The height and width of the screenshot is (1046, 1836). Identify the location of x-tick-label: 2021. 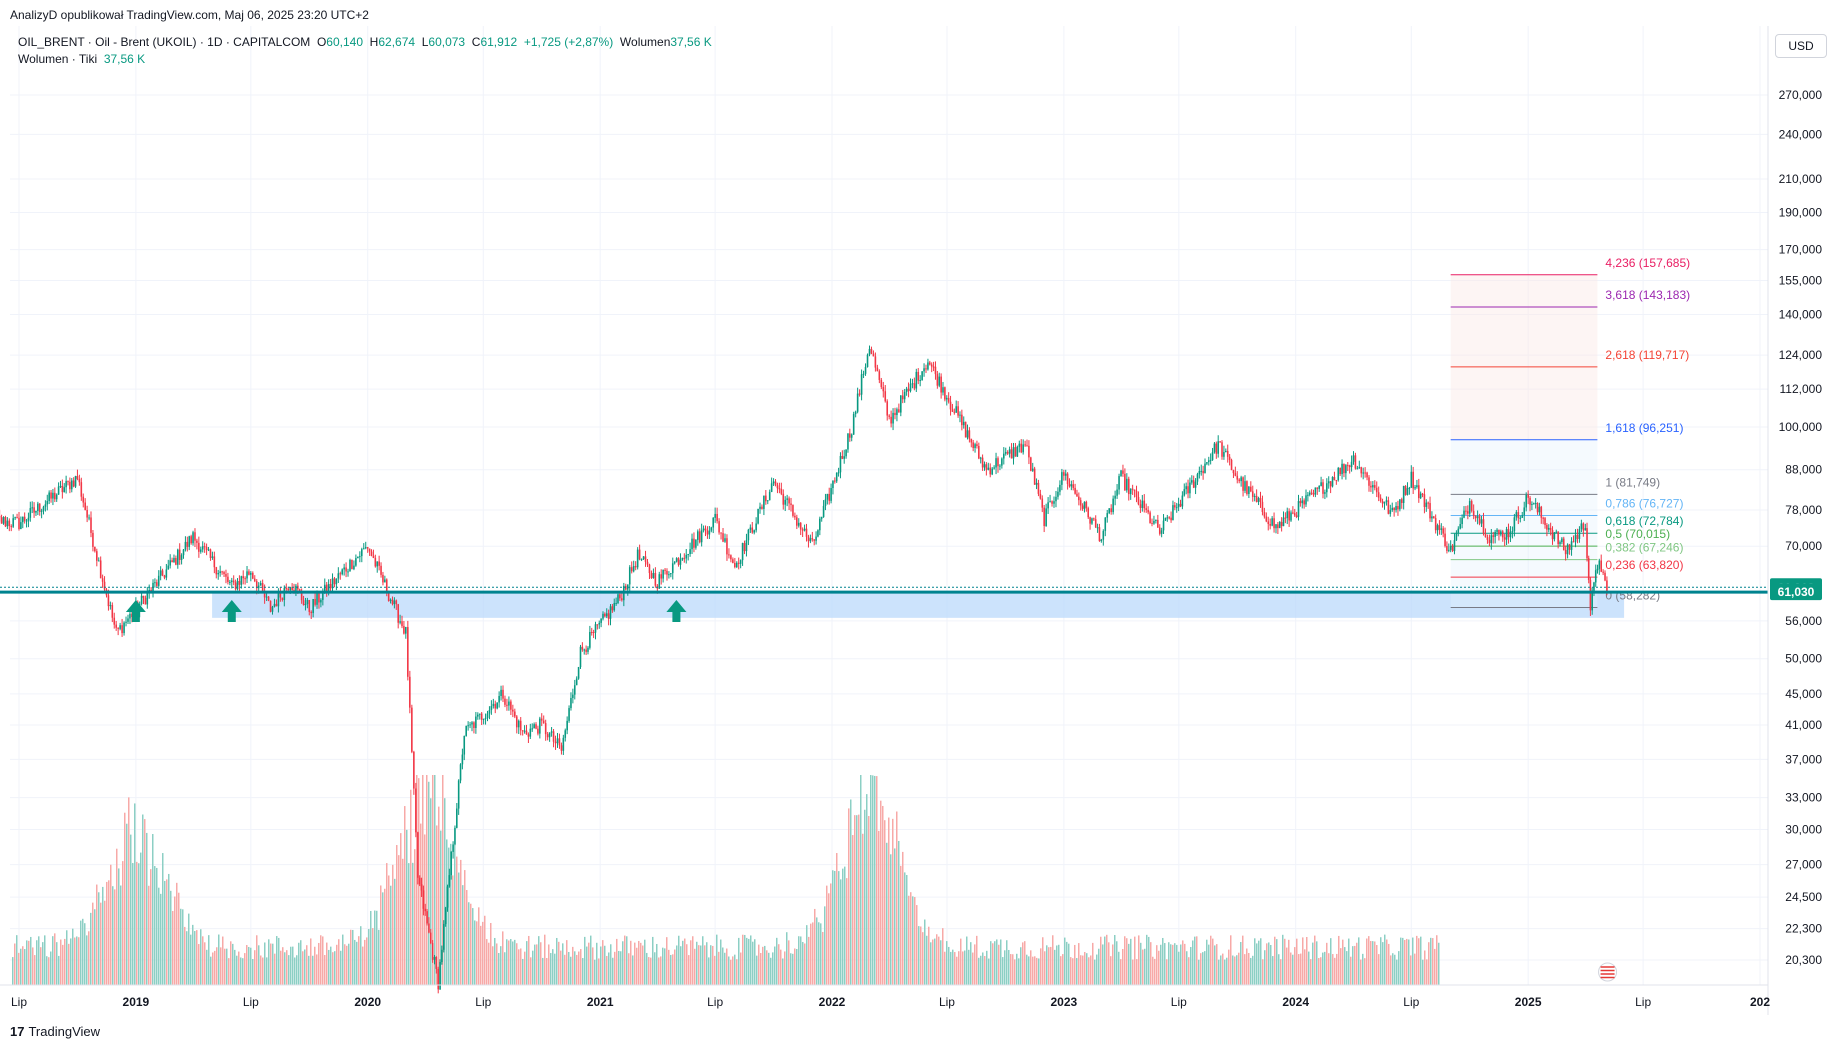
(600, 1002).